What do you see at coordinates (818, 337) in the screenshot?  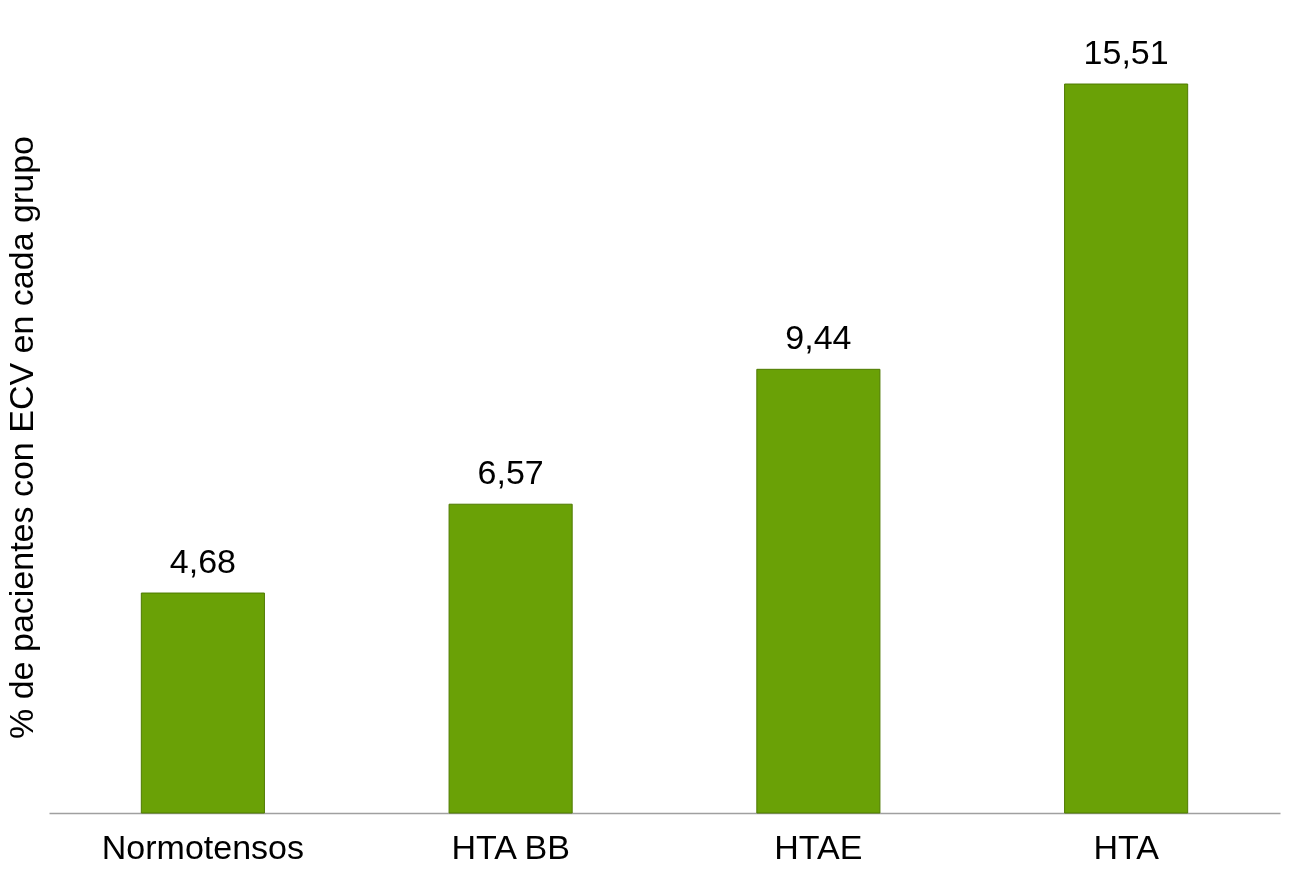 I see `data-label: 9,44` at bounding box center [818, 337].